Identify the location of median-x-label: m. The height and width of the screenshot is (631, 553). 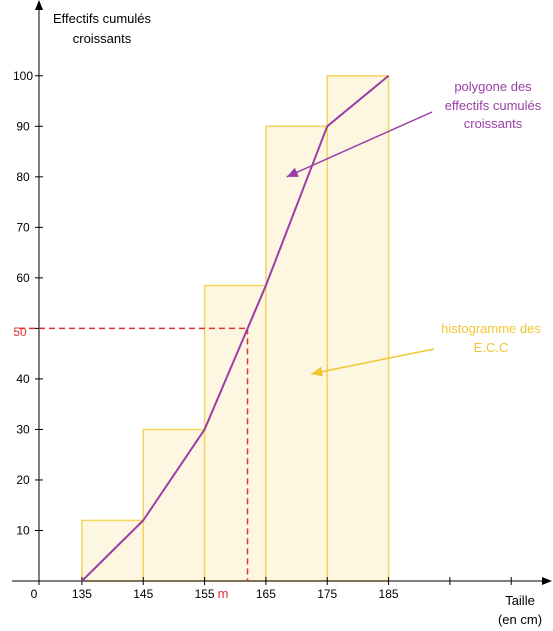
(223, 593).